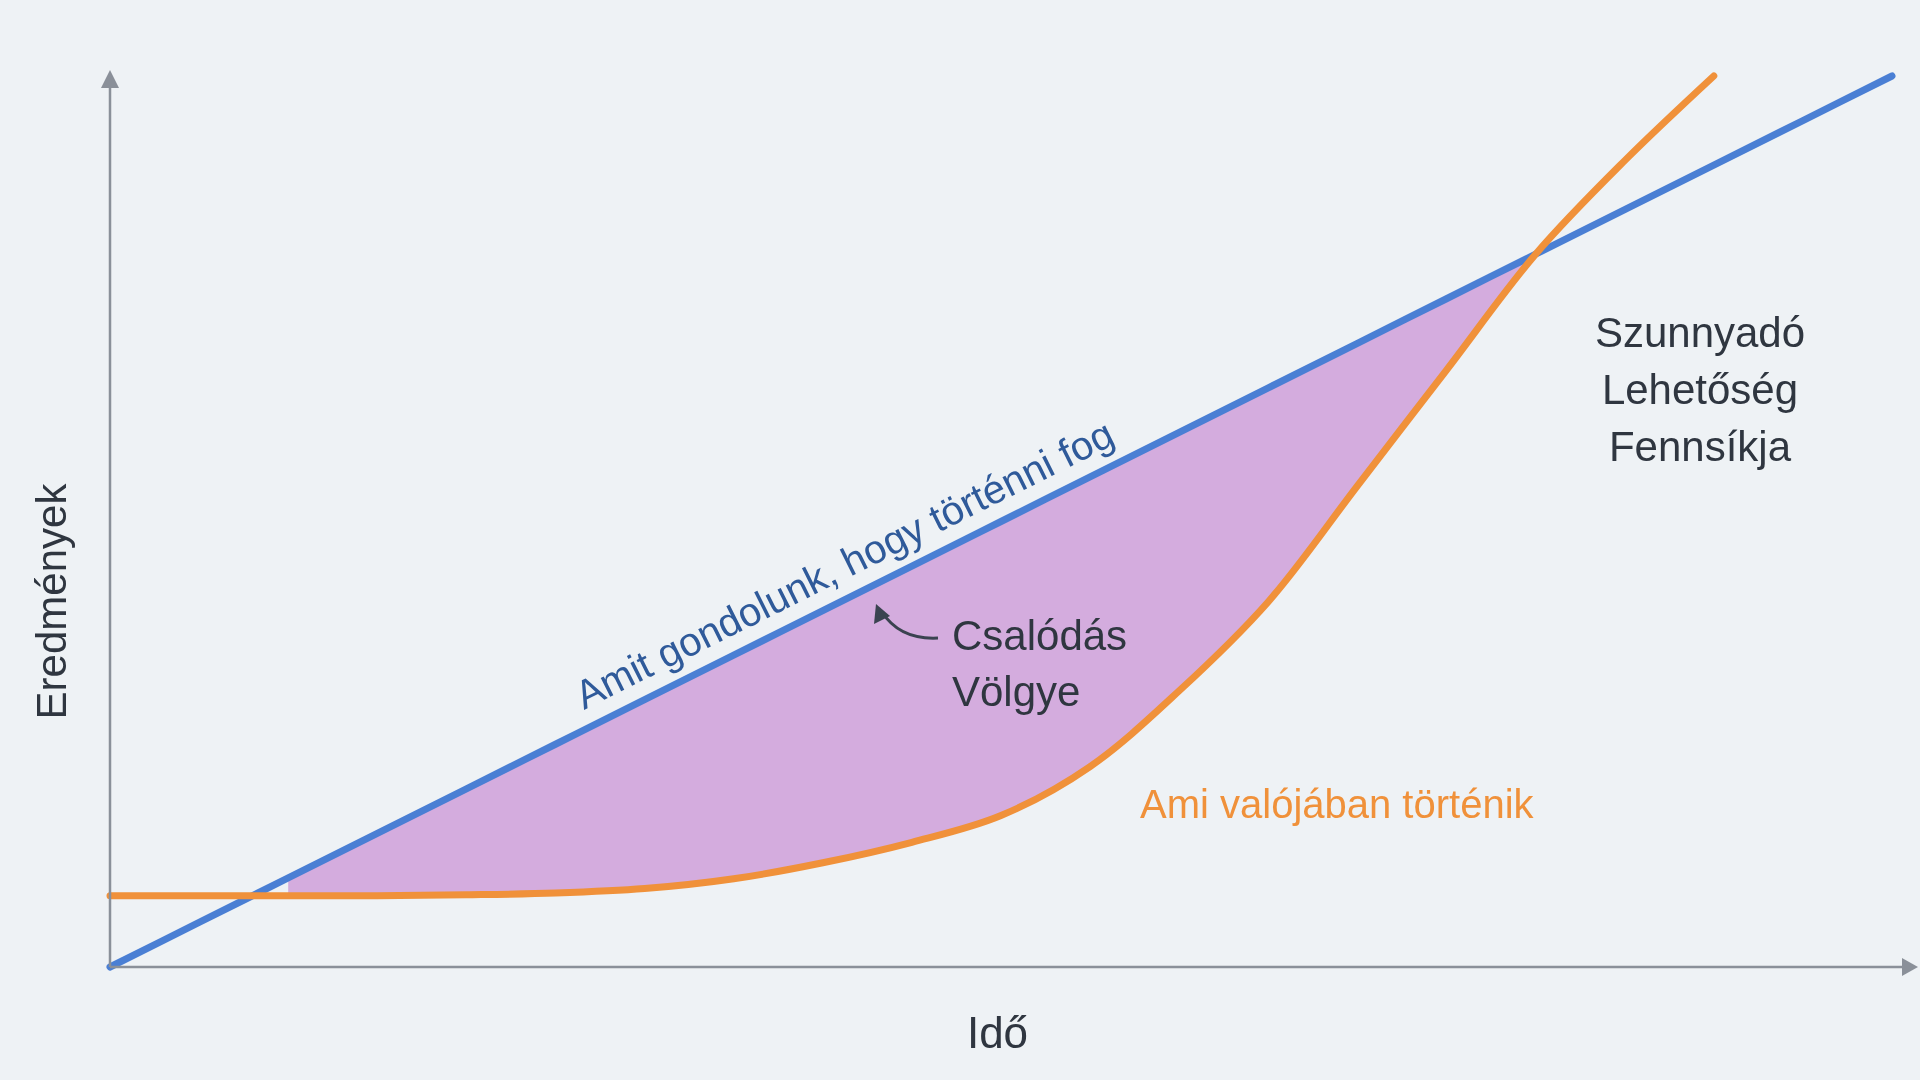 The image size is (1920, 1080). I want to click on y-axis-title: Eredmények, so click(51, 601).